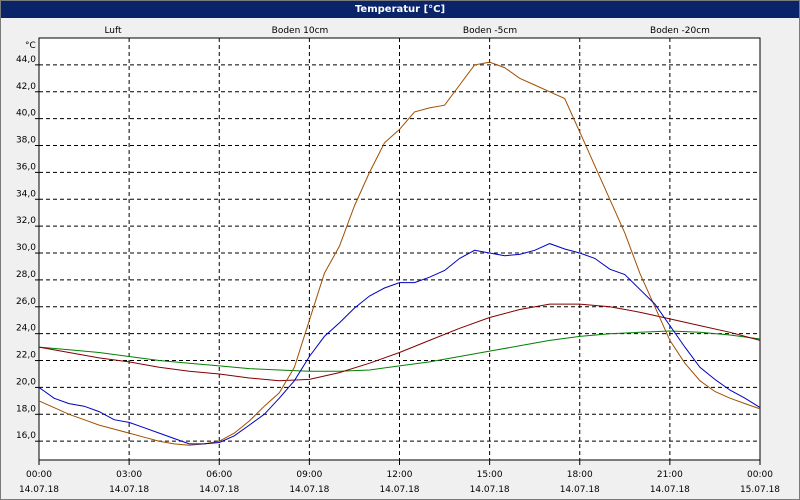  Describe the element at coordinates (26, 60) in the screenshot. I see `y-tick-label: 44,0` at that location.